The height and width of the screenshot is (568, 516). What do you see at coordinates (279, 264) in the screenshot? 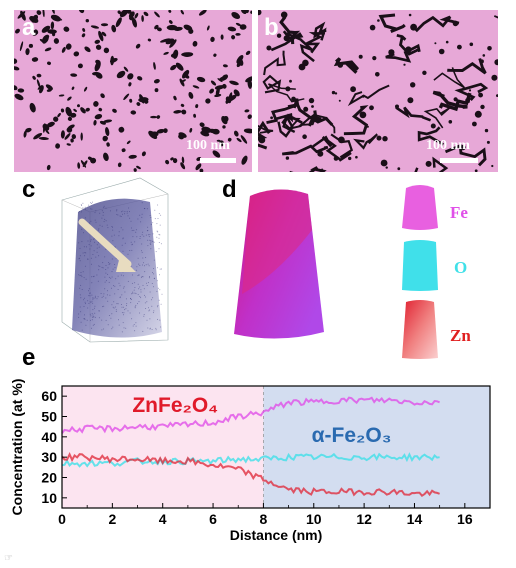
I see `apt-composite-d` at bounding box center [279, 264].